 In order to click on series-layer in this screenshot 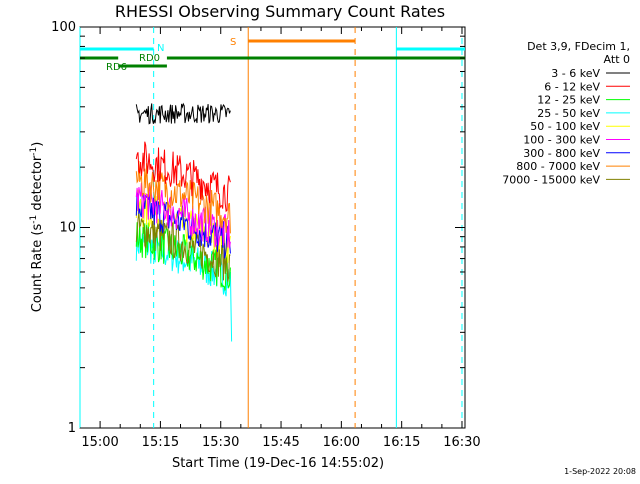, I will do `click(184, 222)`.